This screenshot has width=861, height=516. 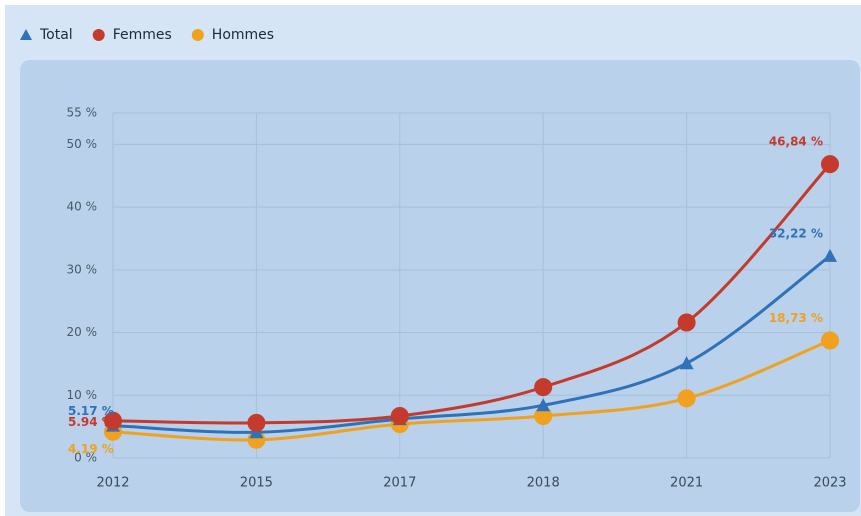 What do you see at coordinates (543, 483) in the screenshot?
I see `x-tick-label: 2018` at bounding box center [543, 483].